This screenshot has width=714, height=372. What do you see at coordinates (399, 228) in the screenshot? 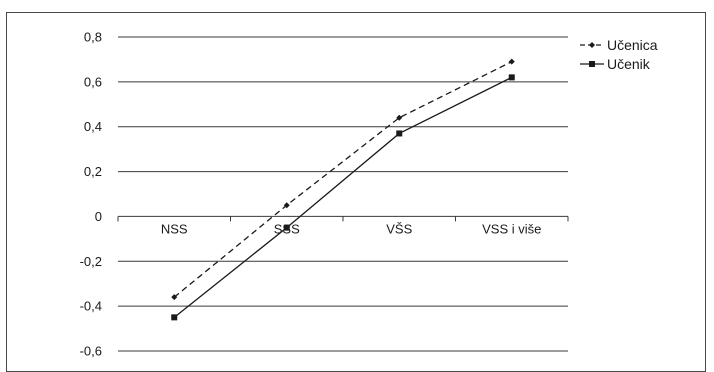
I see `x-tick-label: VŠS` at bounding box center [399, 228].